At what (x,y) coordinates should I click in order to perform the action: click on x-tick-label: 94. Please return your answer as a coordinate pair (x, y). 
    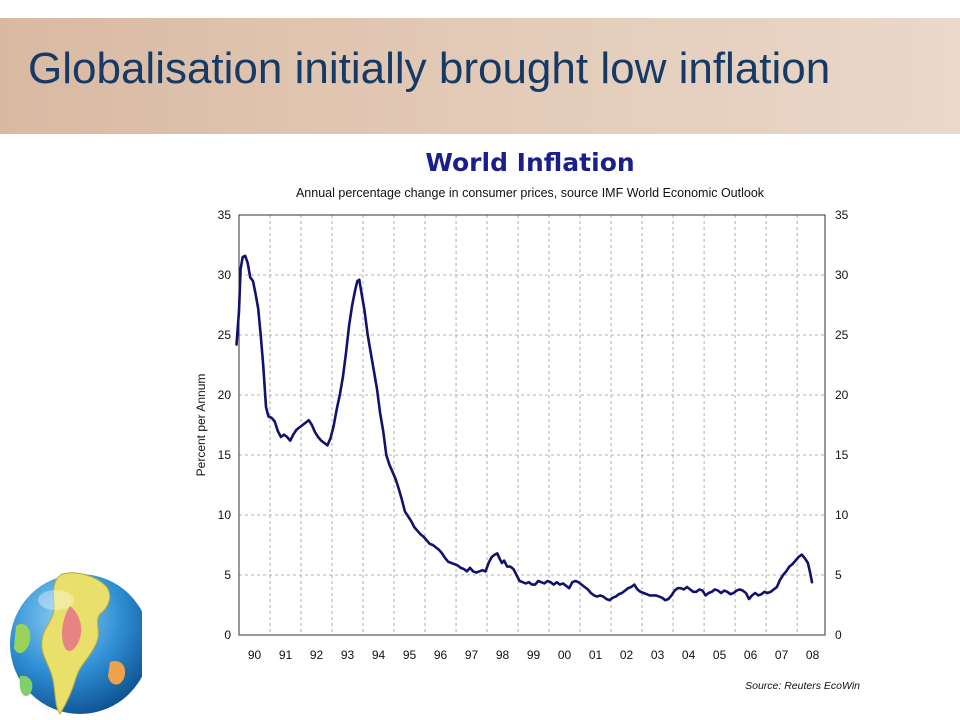
    Looking at the image, I should click on (379, 655).